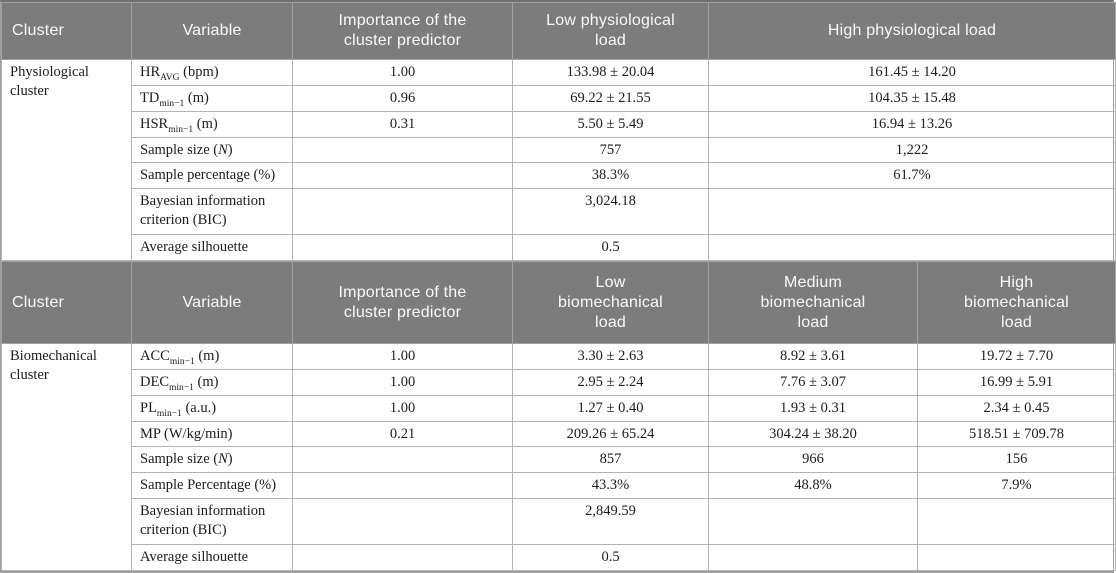 The height and width of the screenshot is (573, 1116). I want to click on variable-cell: Sample Percentage (%), so click(212, 486).